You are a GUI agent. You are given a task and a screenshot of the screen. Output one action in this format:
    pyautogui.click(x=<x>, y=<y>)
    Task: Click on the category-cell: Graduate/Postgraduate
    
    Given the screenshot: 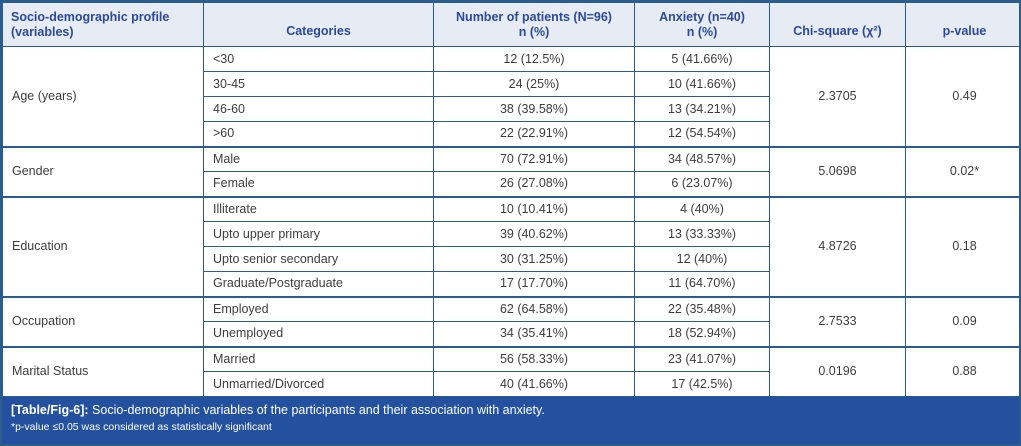 What is the action you would take?
    pyautogui.click(x=318, y=284)
    